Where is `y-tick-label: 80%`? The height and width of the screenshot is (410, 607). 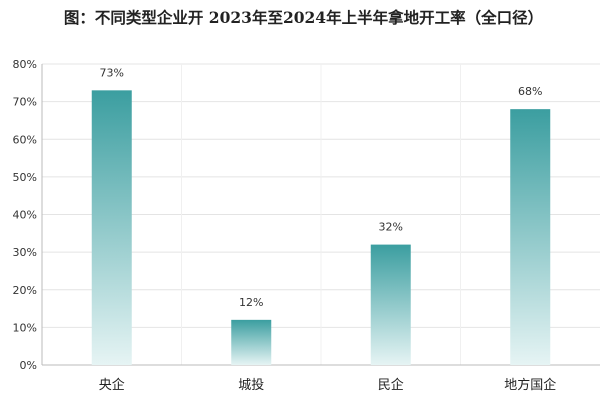 y-tick-label: 80% is located at coordinates (25, 64).